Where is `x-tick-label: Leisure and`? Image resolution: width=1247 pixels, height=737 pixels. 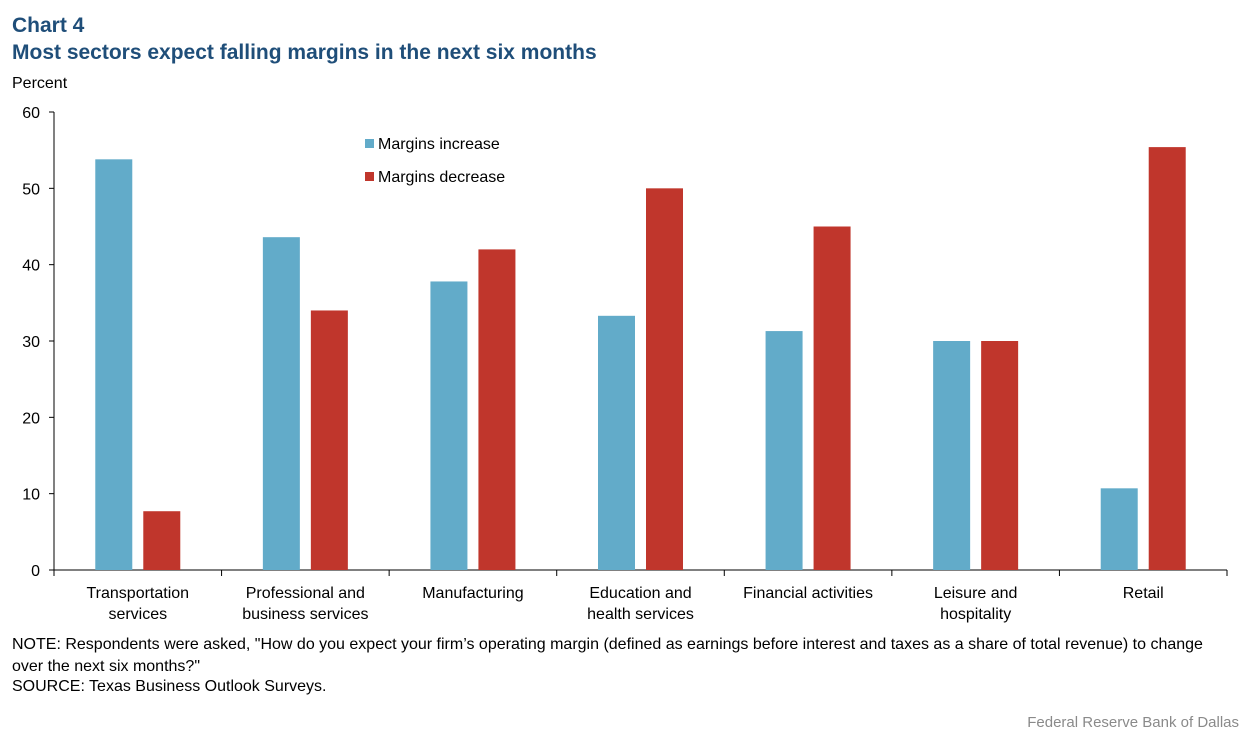
x-tick-label: Leisure and is located at coordinates (976, 593).